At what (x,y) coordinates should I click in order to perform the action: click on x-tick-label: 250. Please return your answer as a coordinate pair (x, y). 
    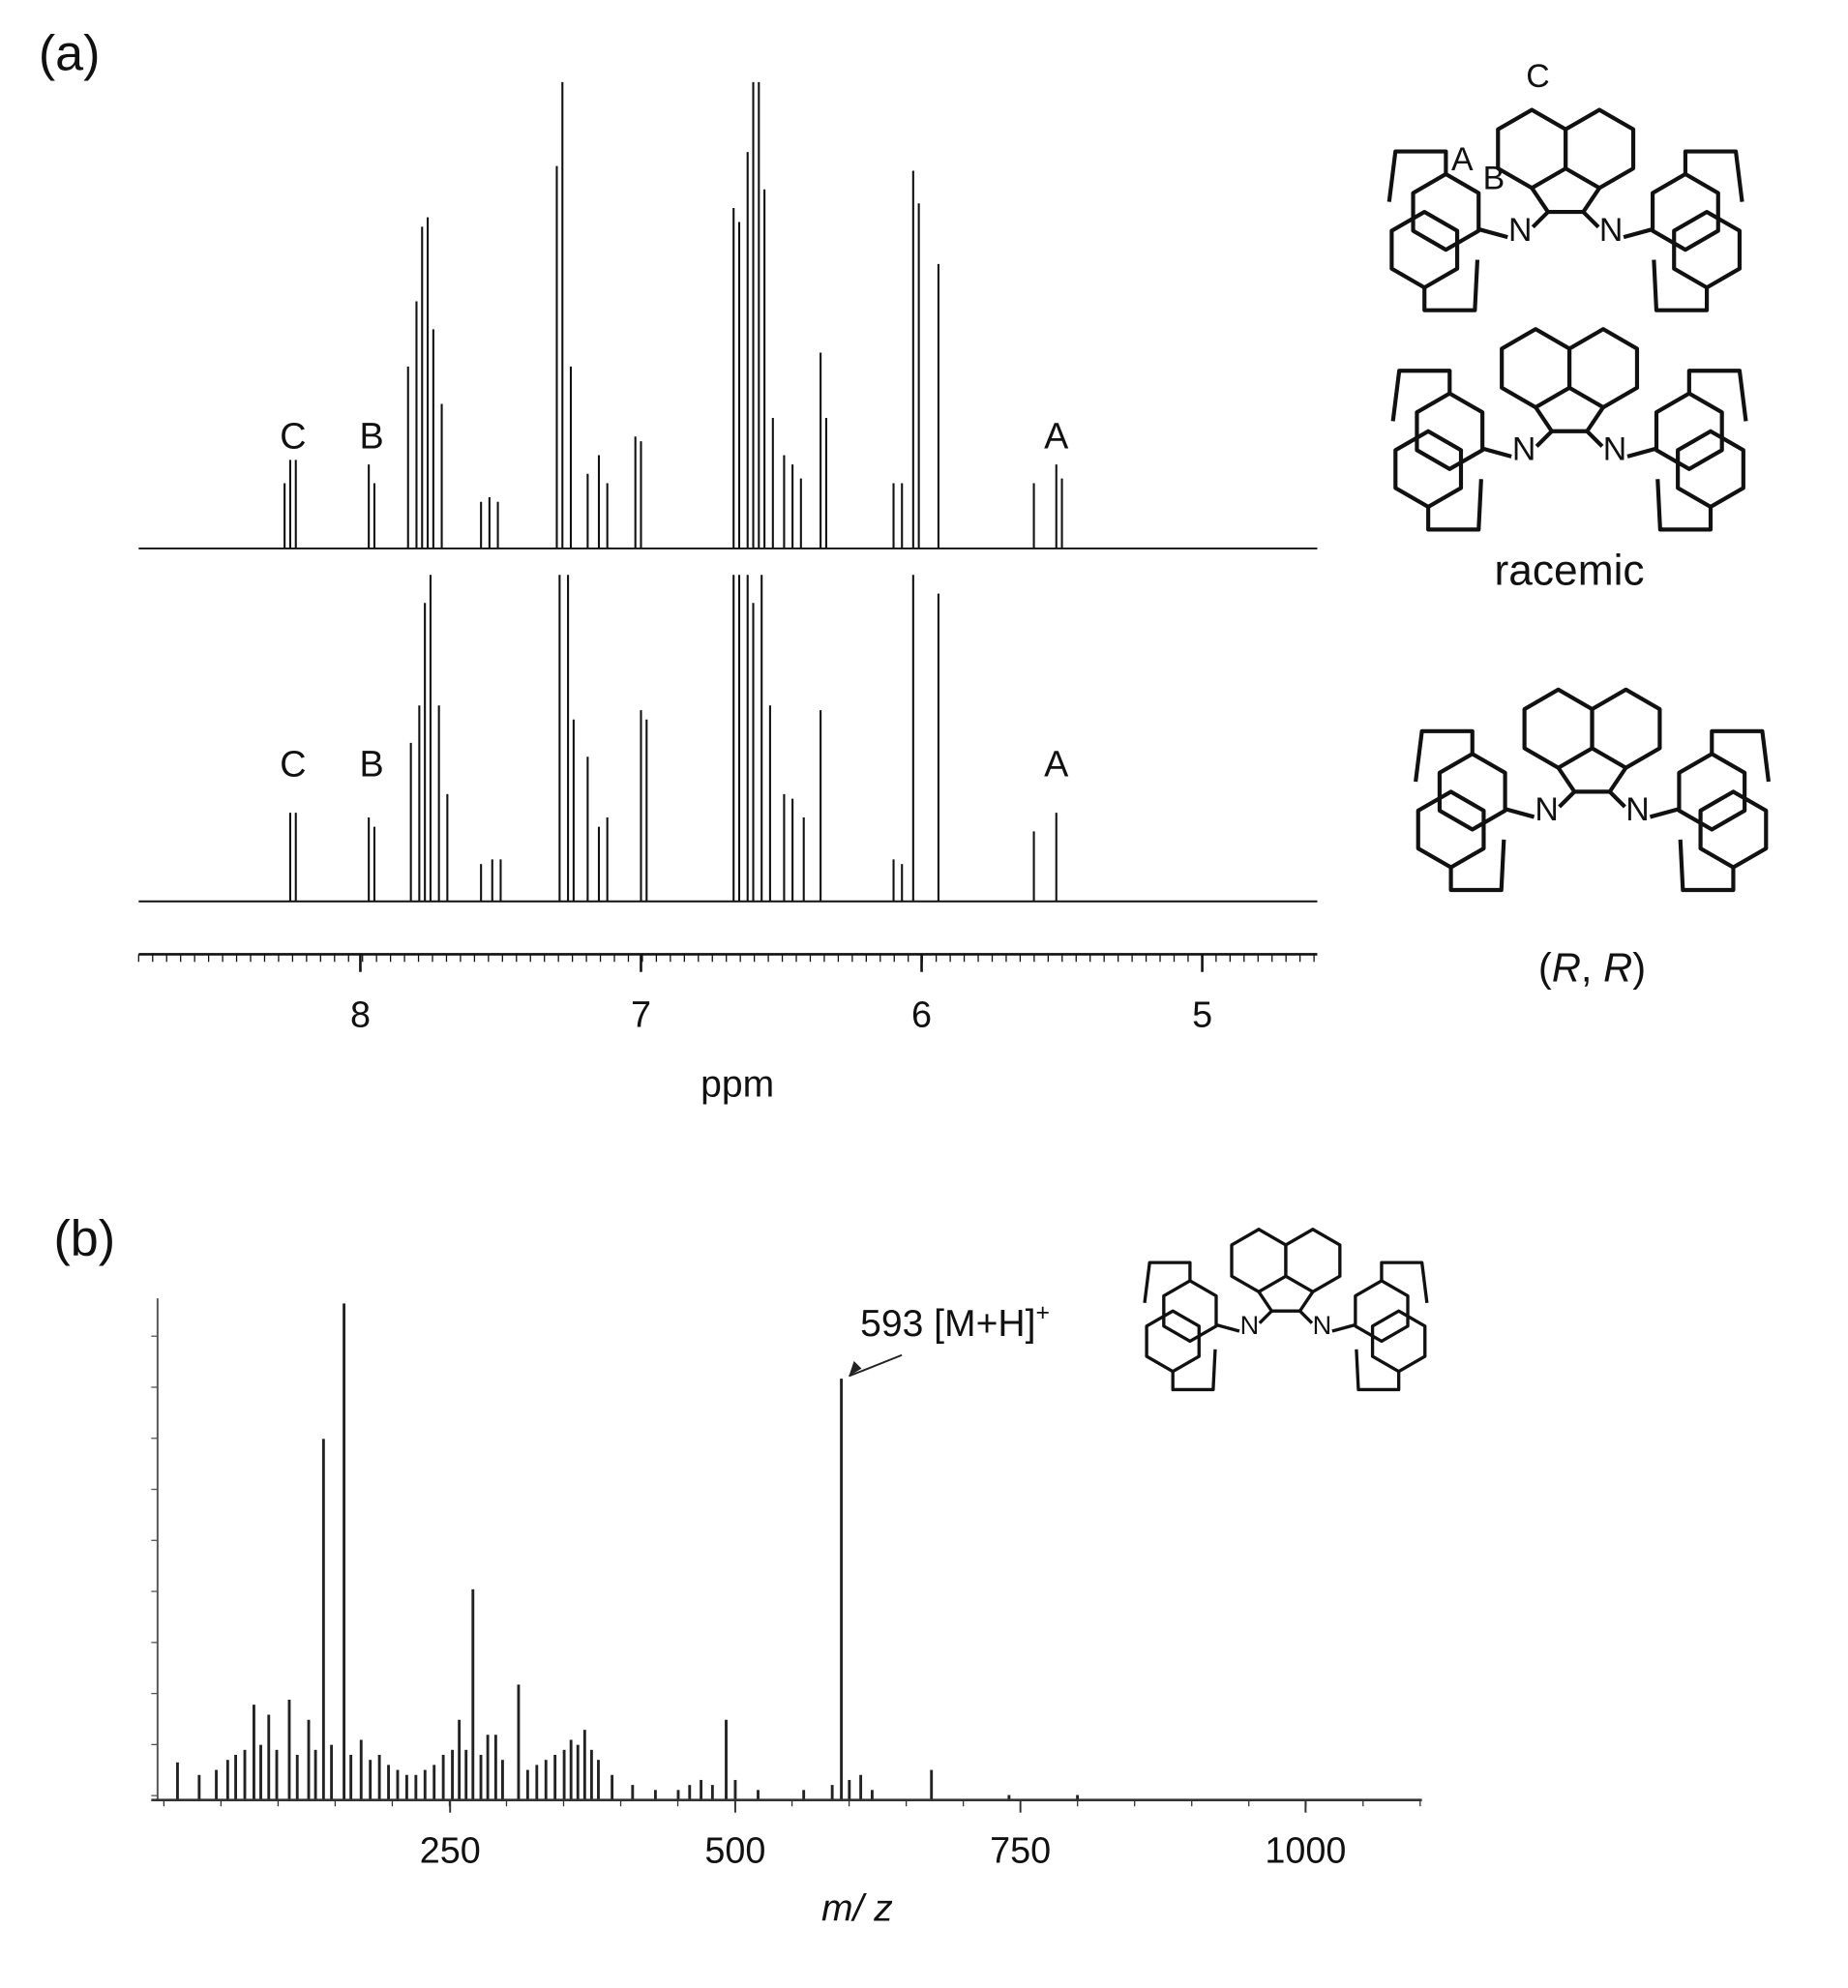
    Looking at the image, I should click on (450, 1850).